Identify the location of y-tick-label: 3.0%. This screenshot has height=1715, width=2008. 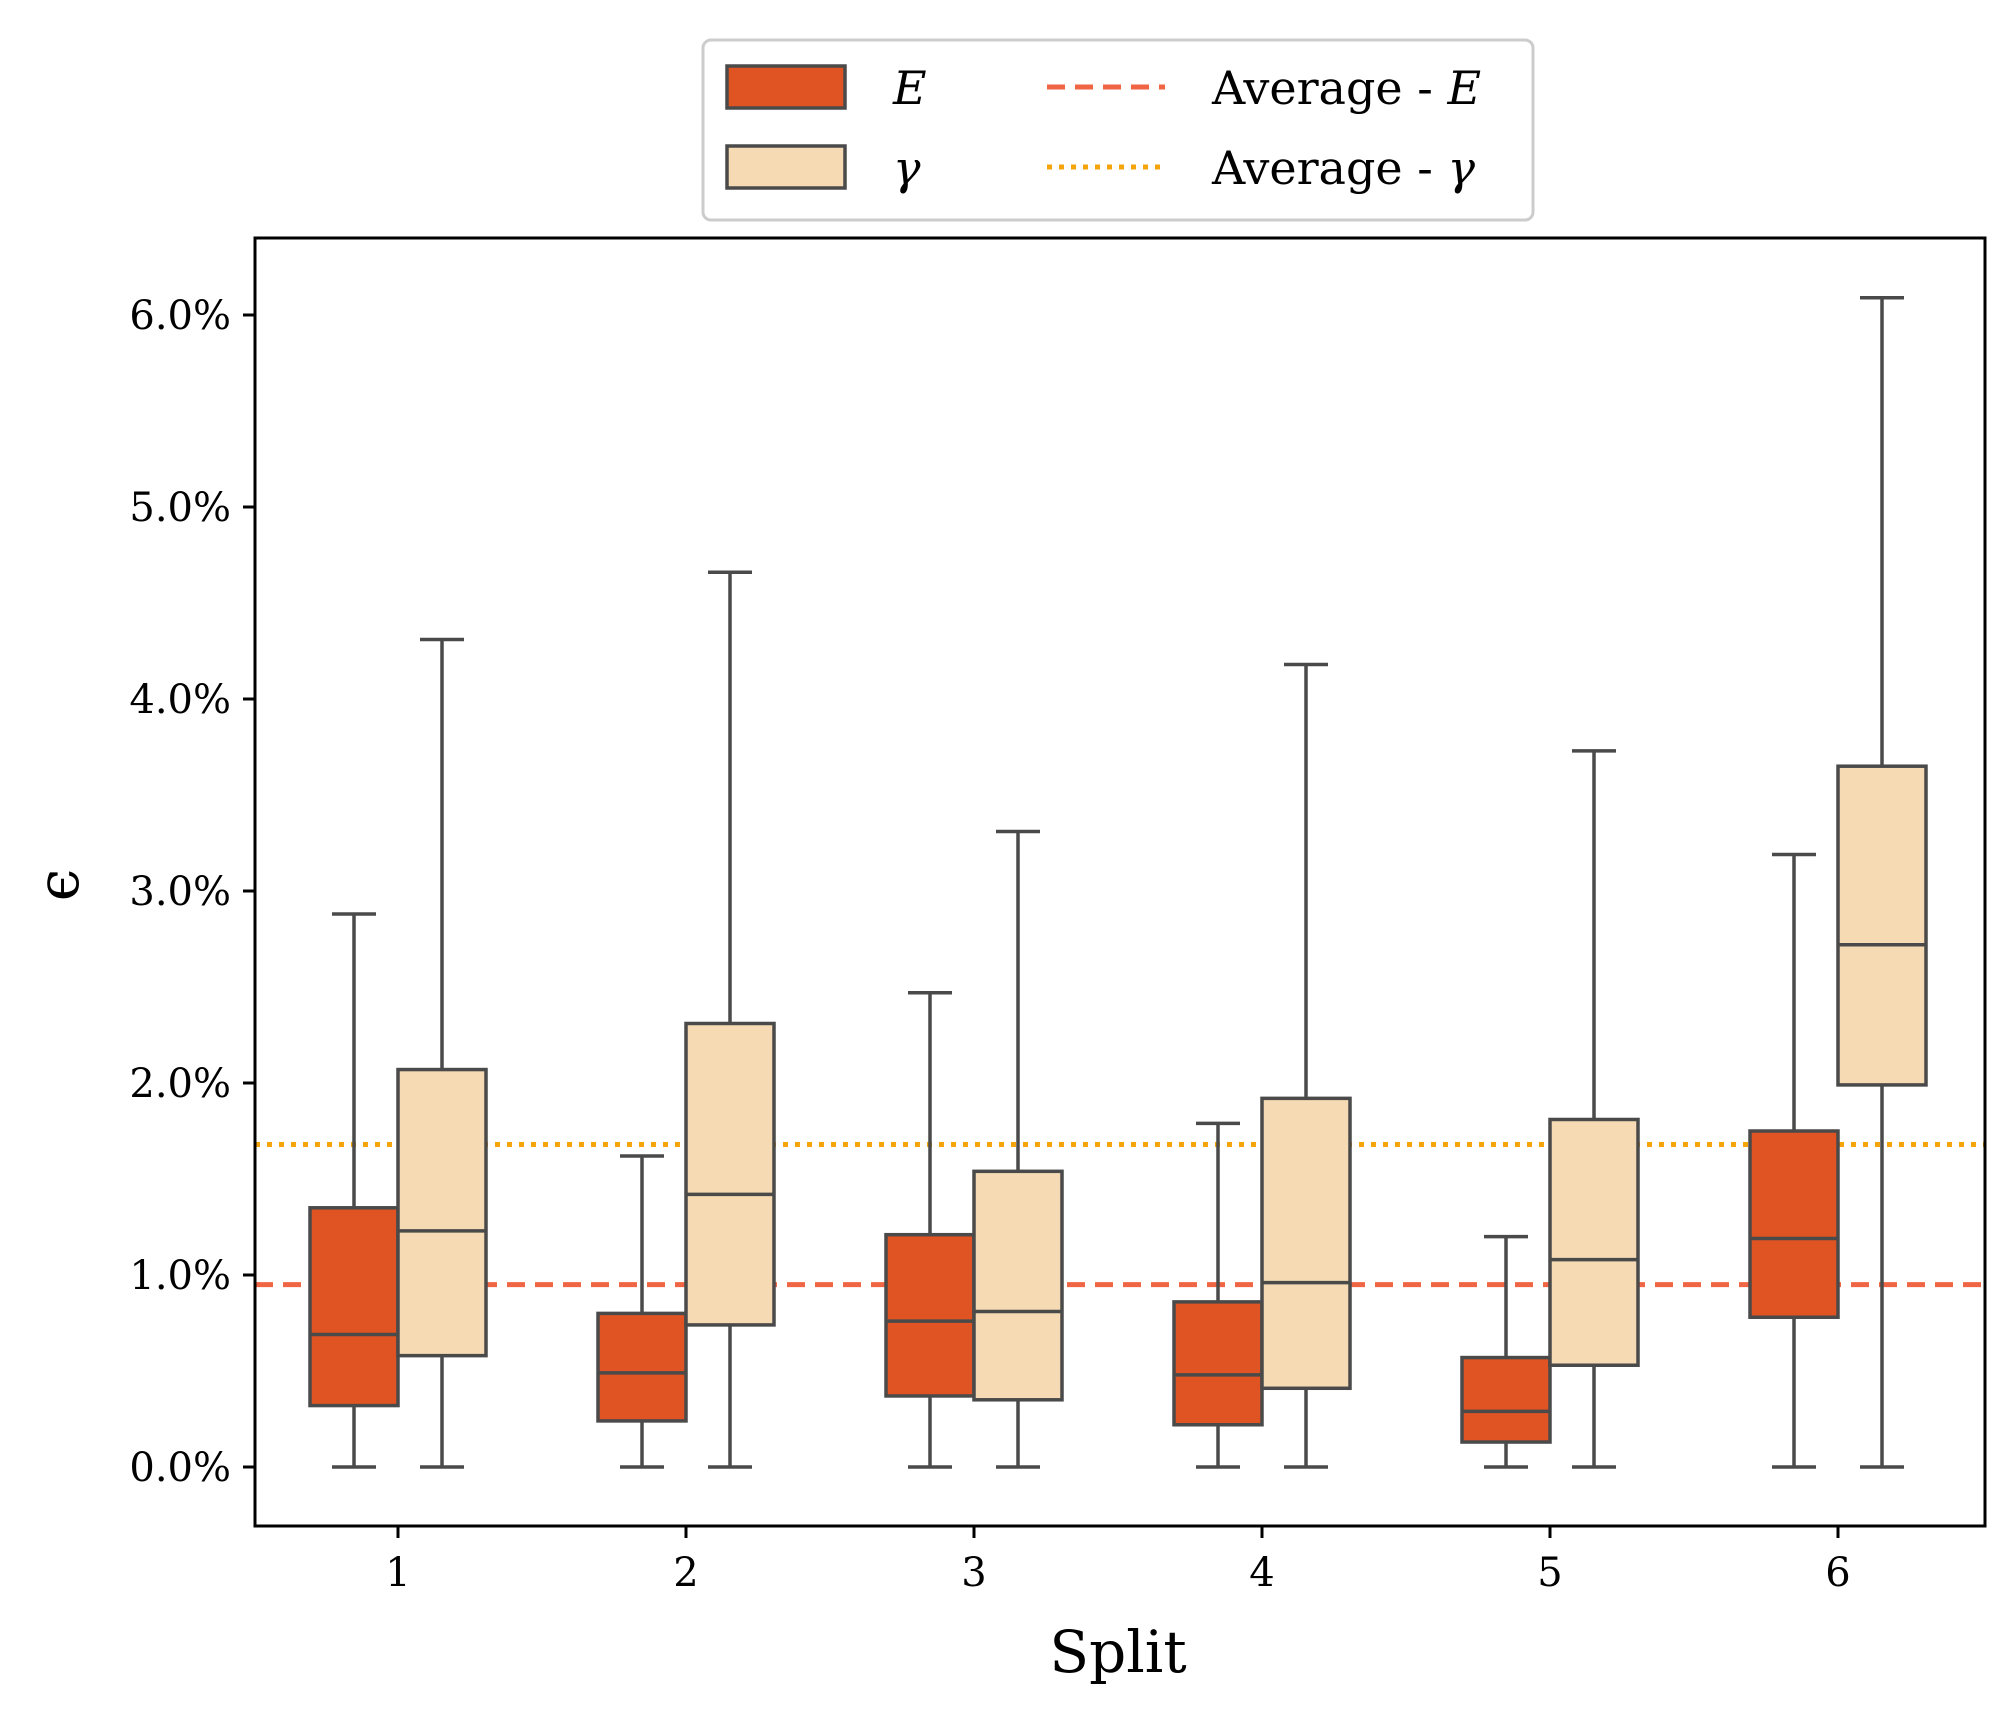
(180, 892).